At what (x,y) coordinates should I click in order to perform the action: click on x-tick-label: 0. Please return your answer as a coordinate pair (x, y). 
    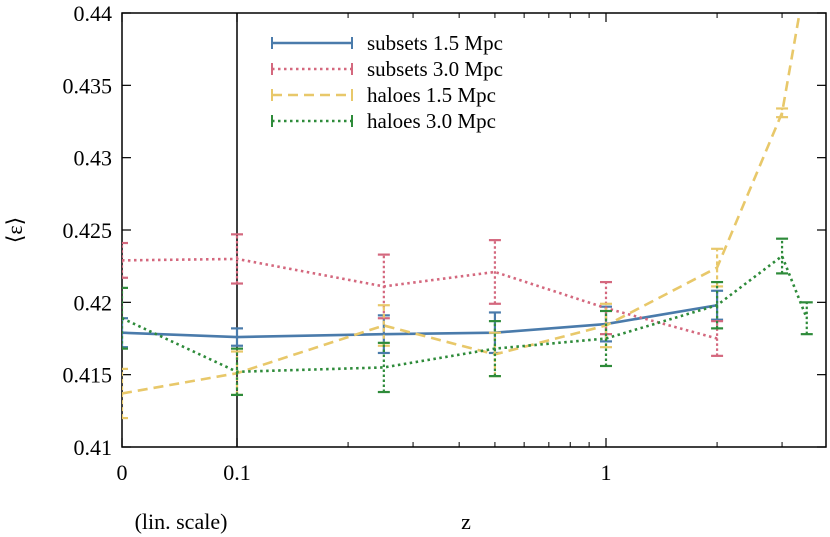
    Looking at the image, I should click on (122, 472).